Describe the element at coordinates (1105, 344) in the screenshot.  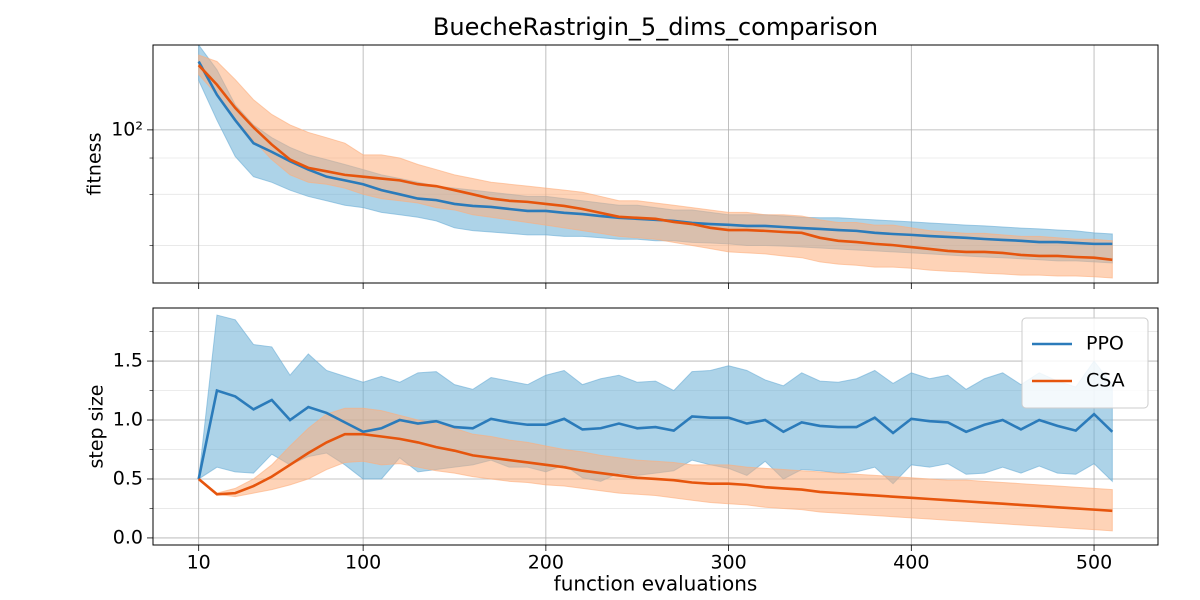
I see `legend-label: PPO` at that location.